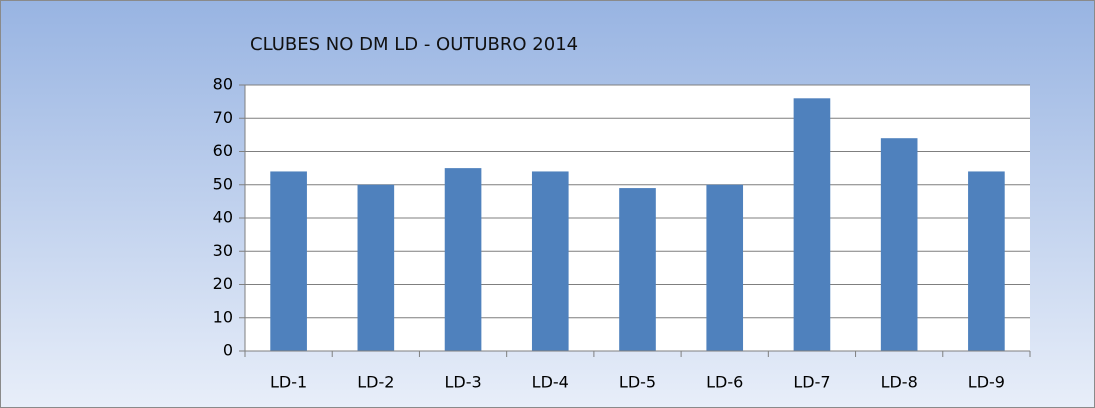 The height and width of the screenshot is (408, 1095). I want to click on y-tick-label: 70, so click(223, 117).